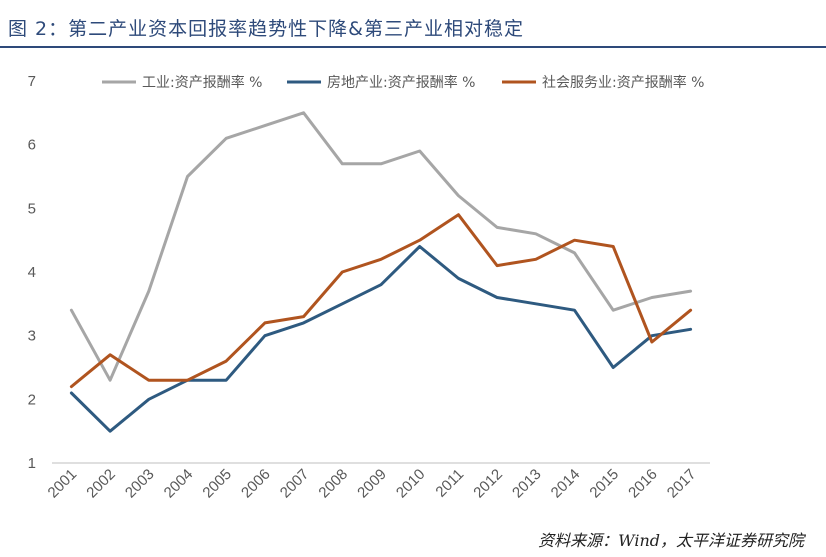  Describe the element at coordinates (32, 336) in the screenshot. I see `y-tick-label: 3` at that location.